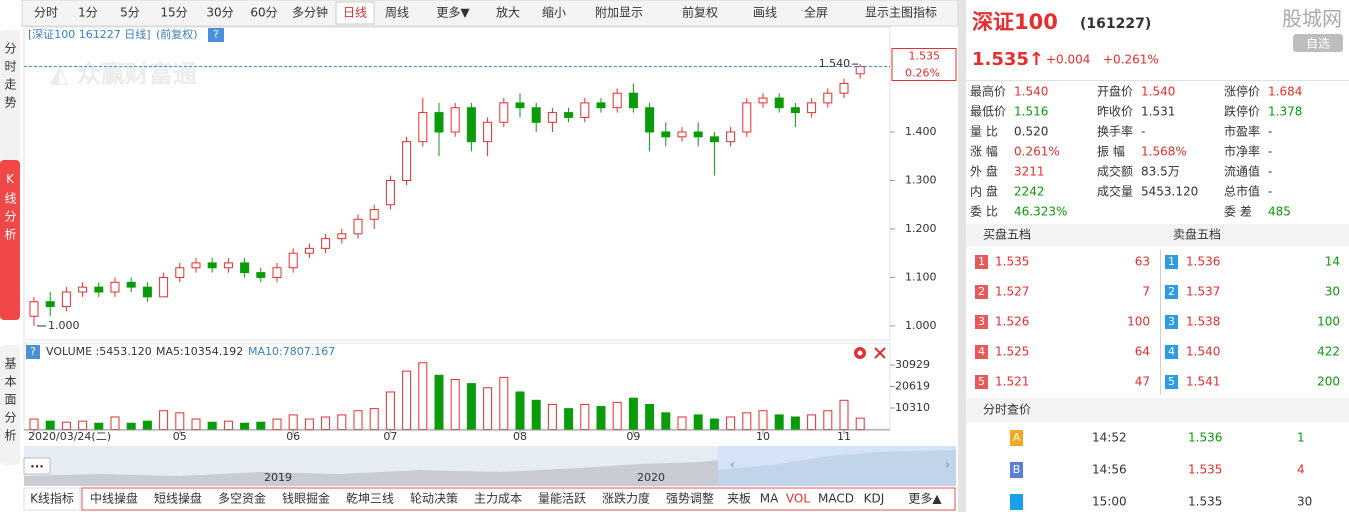 This screenshot has width=1349, height=512. Describe the element at coordinates (769, 499) in the screenshot. I see `indicator-label: MA` at that location.